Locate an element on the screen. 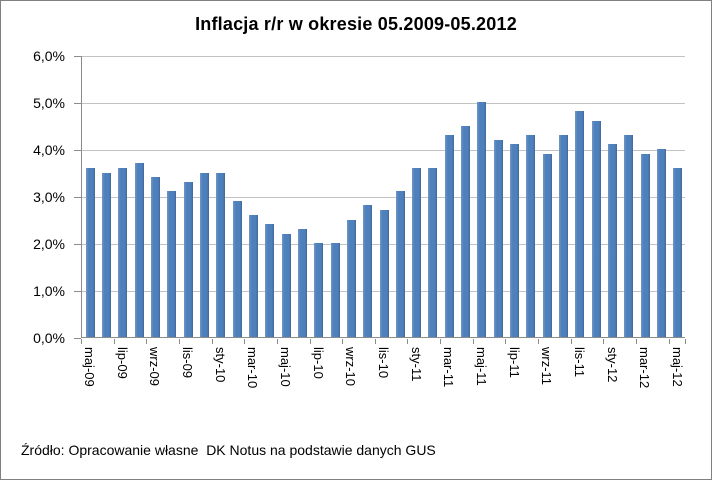 Image resolution: width=712 pixels, height=480 pixels. x-axis-label: maj-09 is located at coordinates (90, 367).